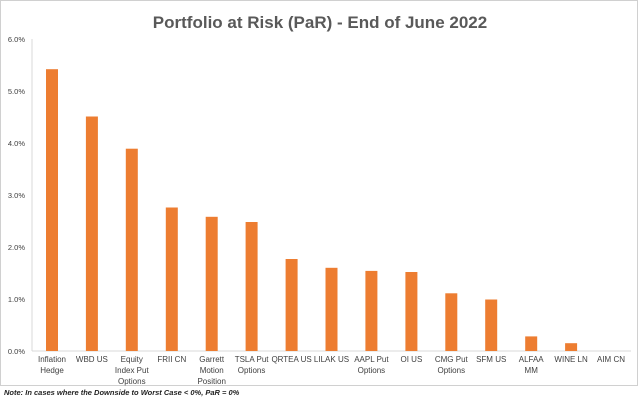 This screenshot has height=400, width=640. Describe the element at coordinates (291, 359) in the screenshot. I see `x-tick-label: QRTEA US` at that location.